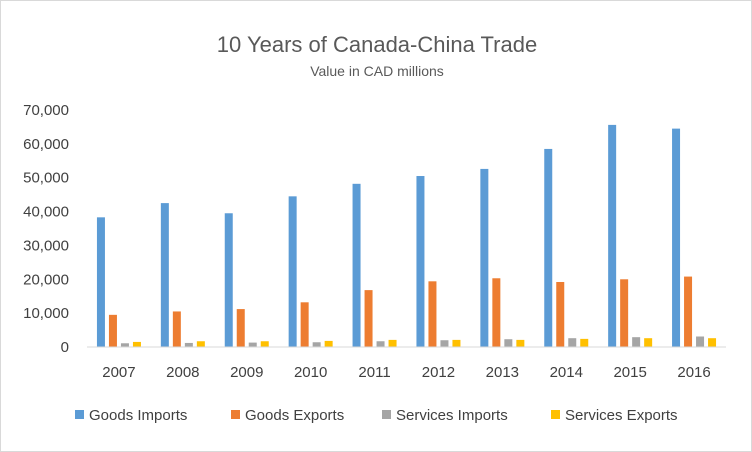 This screenshot has height=452, width=752. Describe the element at coordinates (438, 372) in the screenshot. I see `x-tick-label: 2012` at that location.